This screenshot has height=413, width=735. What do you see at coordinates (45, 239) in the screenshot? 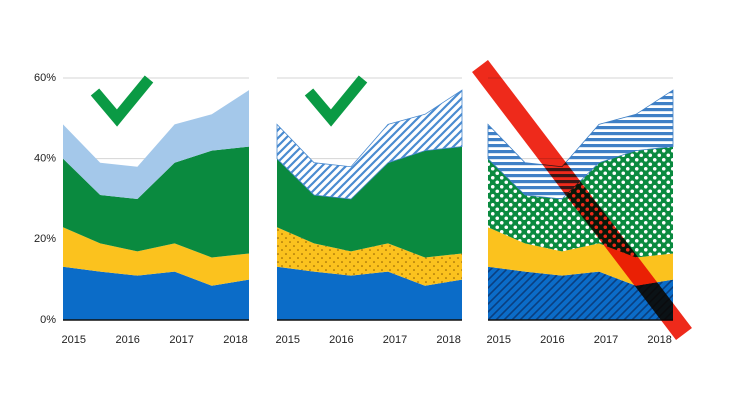
I see `y-tick-label: 20%` at bounding box center [45, 239].